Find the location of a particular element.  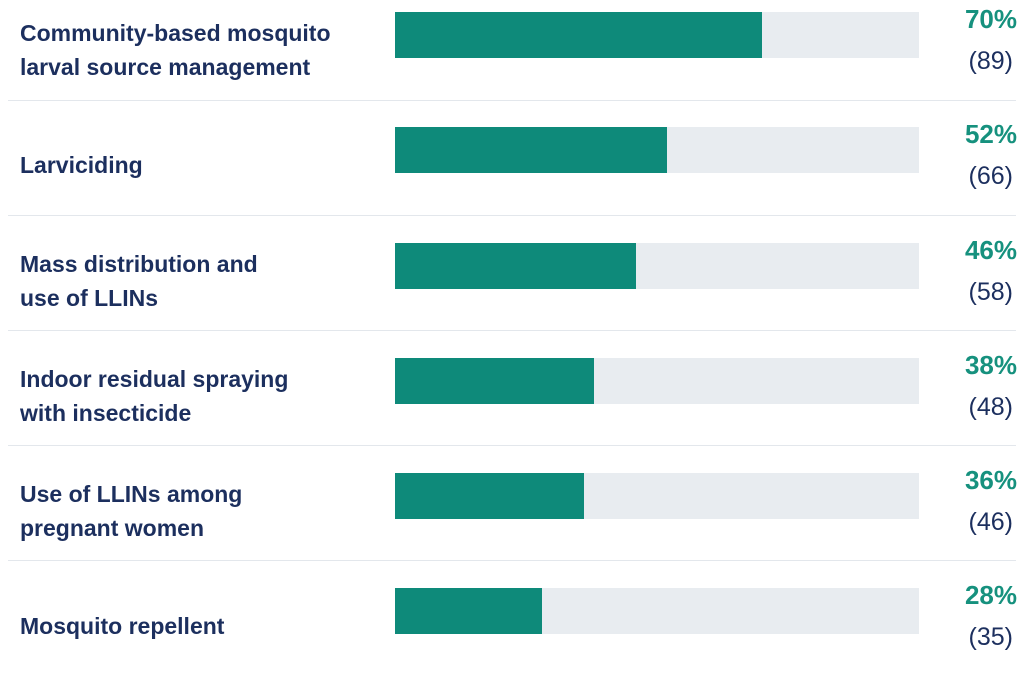

category-label: Mass distribution and use of LLINs is located at coordinates (139, 281).